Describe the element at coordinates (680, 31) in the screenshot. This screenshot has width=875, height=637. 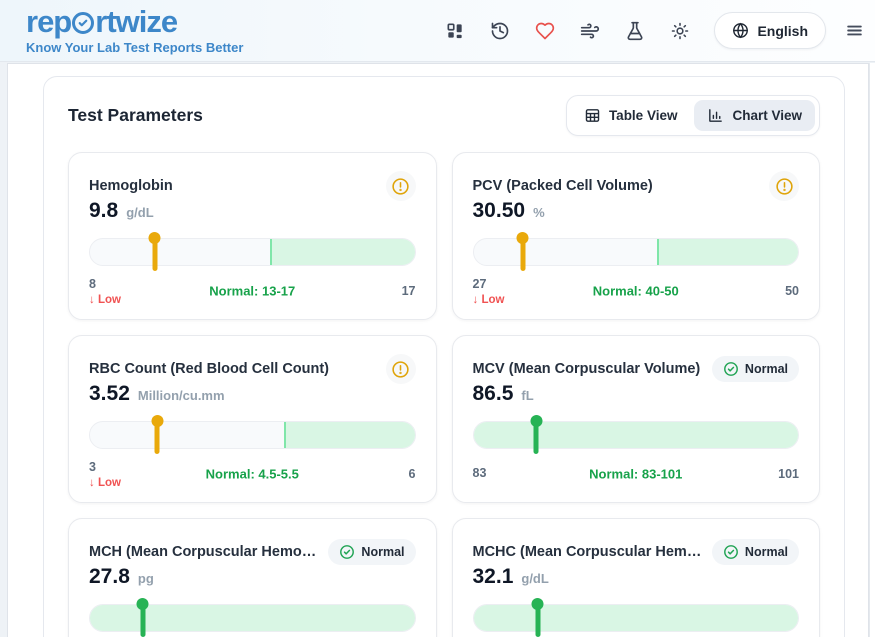
I see `theme-sun-icon` at that location.